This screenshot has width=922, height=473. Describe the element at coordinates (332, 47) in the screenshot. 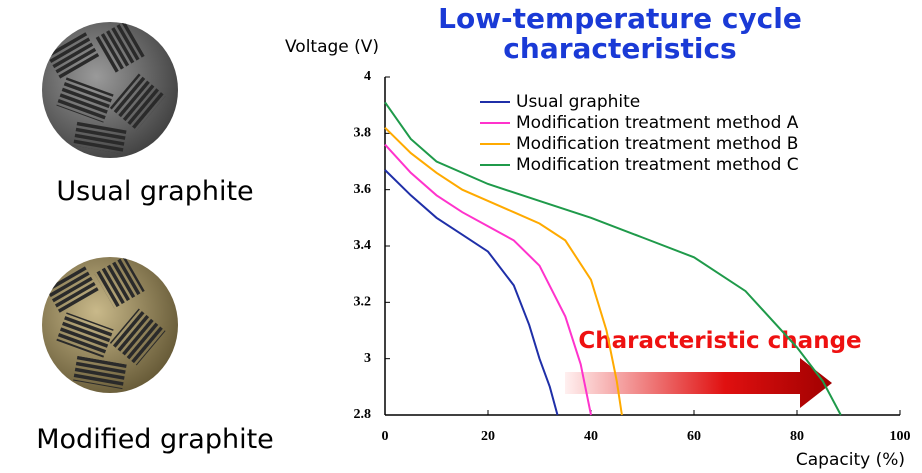

I see `y-axis-label: Voltage (V)` at that location.